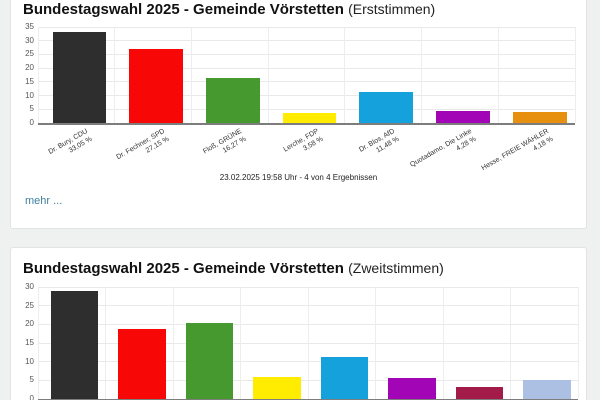 This screenshot has width=600, height=400. I want to click on bar-Hesse, FREIE WÄHLER, so click(539, 117).